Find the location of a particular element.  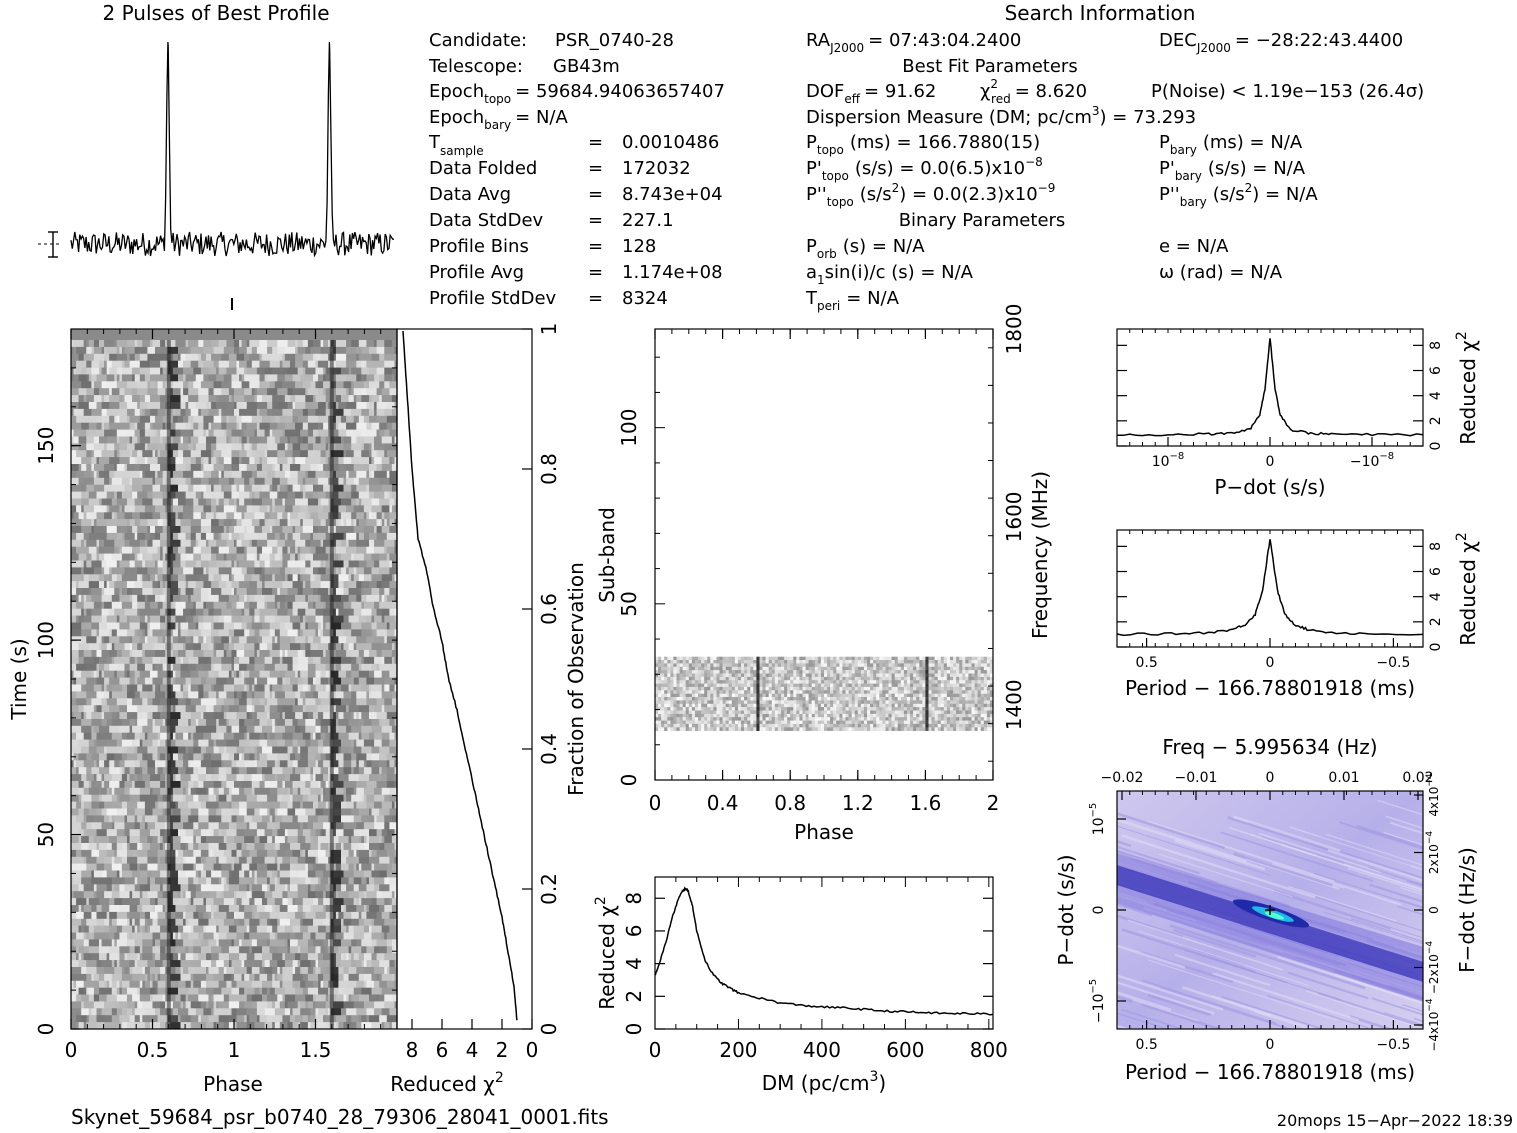

a1sini: a1sin(i)/c (s) = N/A is located at coordinates (890, 274).